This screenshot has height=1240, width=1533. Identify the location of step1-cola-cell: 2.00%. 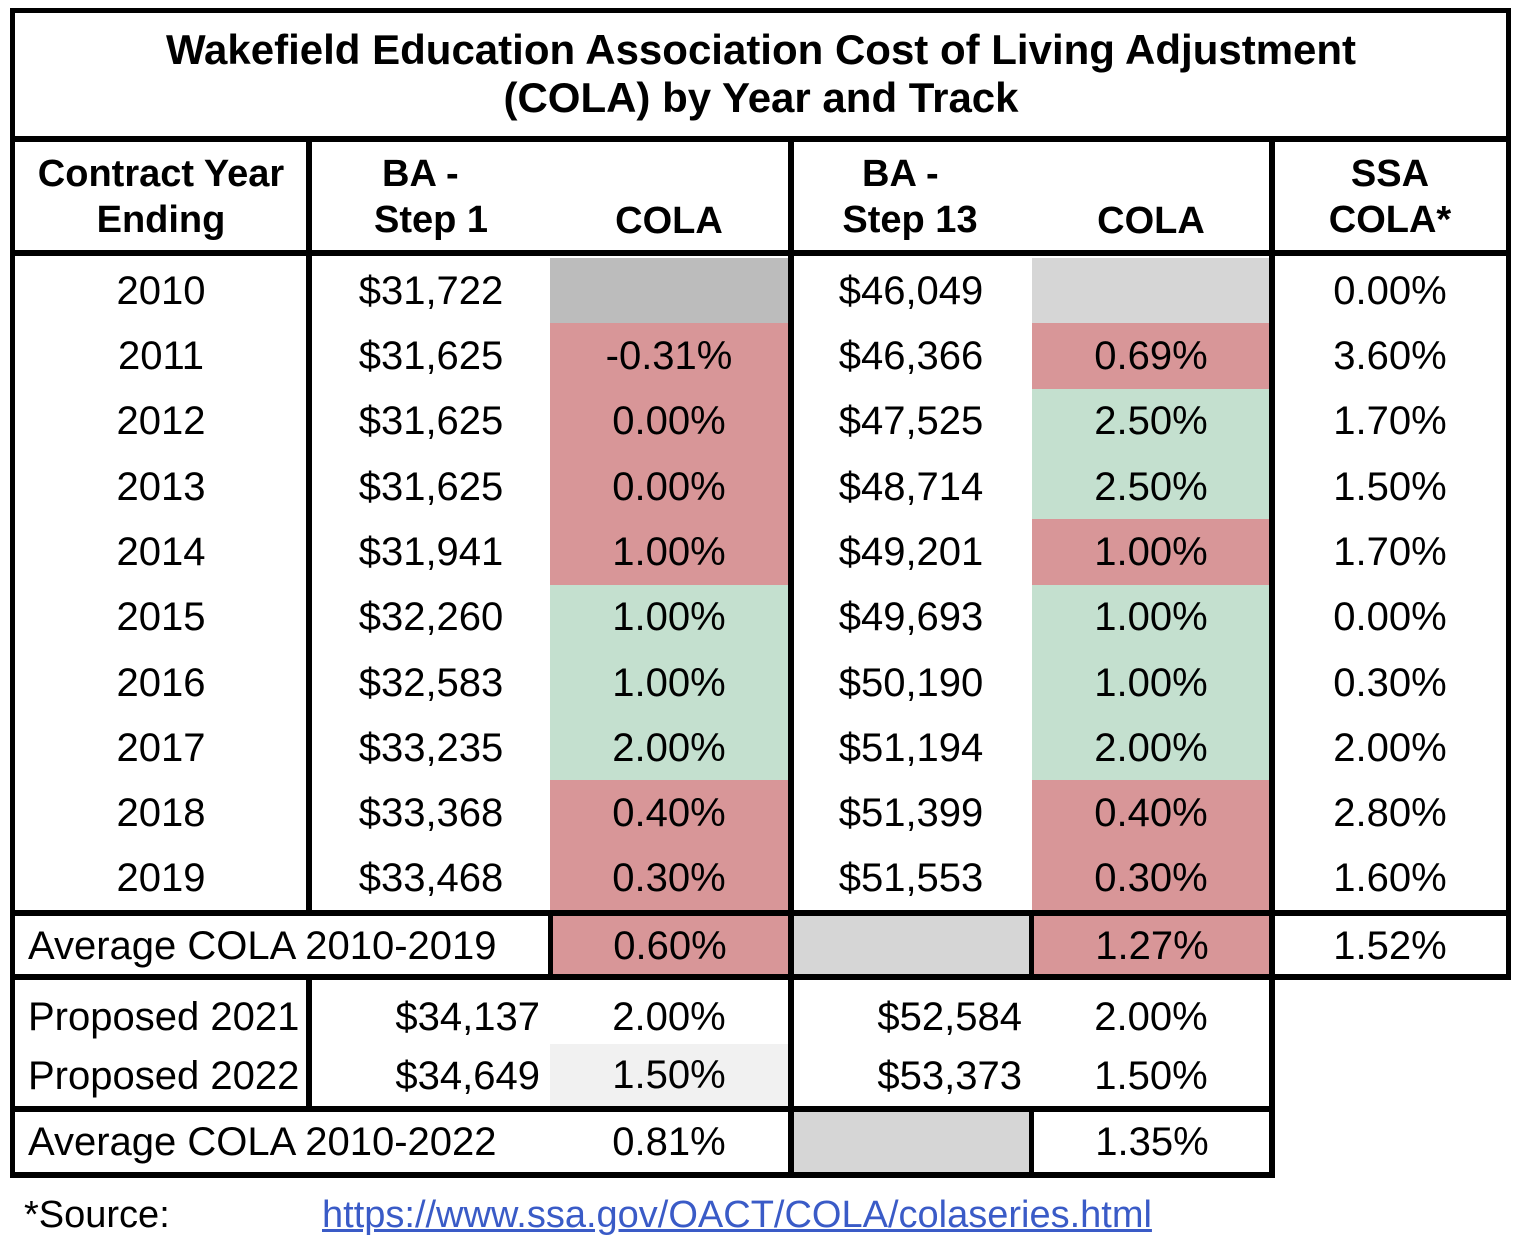
(669, 748).